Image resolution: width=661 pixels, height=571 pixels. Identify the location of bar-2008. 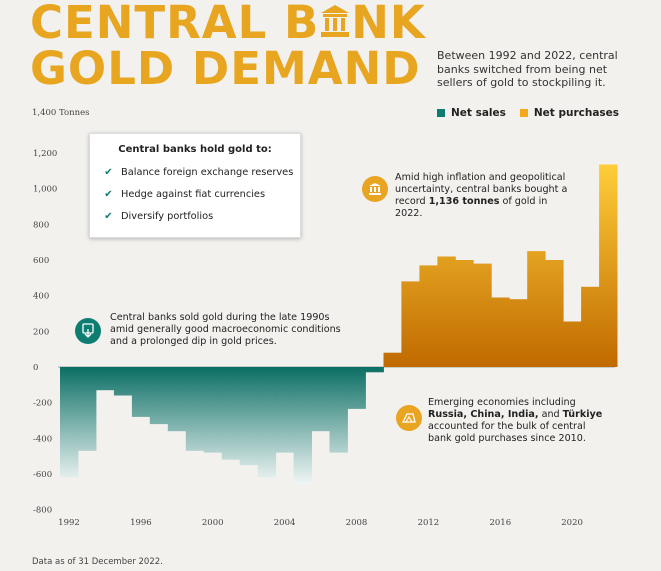
(356, 388).